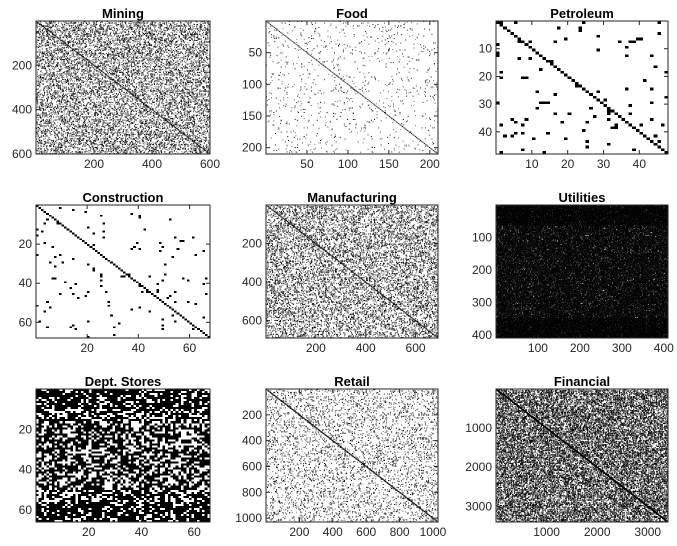 The height and width of the screenshot is (546, 677). Describe the element at coordinates (252, 116) in the screenshot. I see `y-tick-label: 150` at that location.